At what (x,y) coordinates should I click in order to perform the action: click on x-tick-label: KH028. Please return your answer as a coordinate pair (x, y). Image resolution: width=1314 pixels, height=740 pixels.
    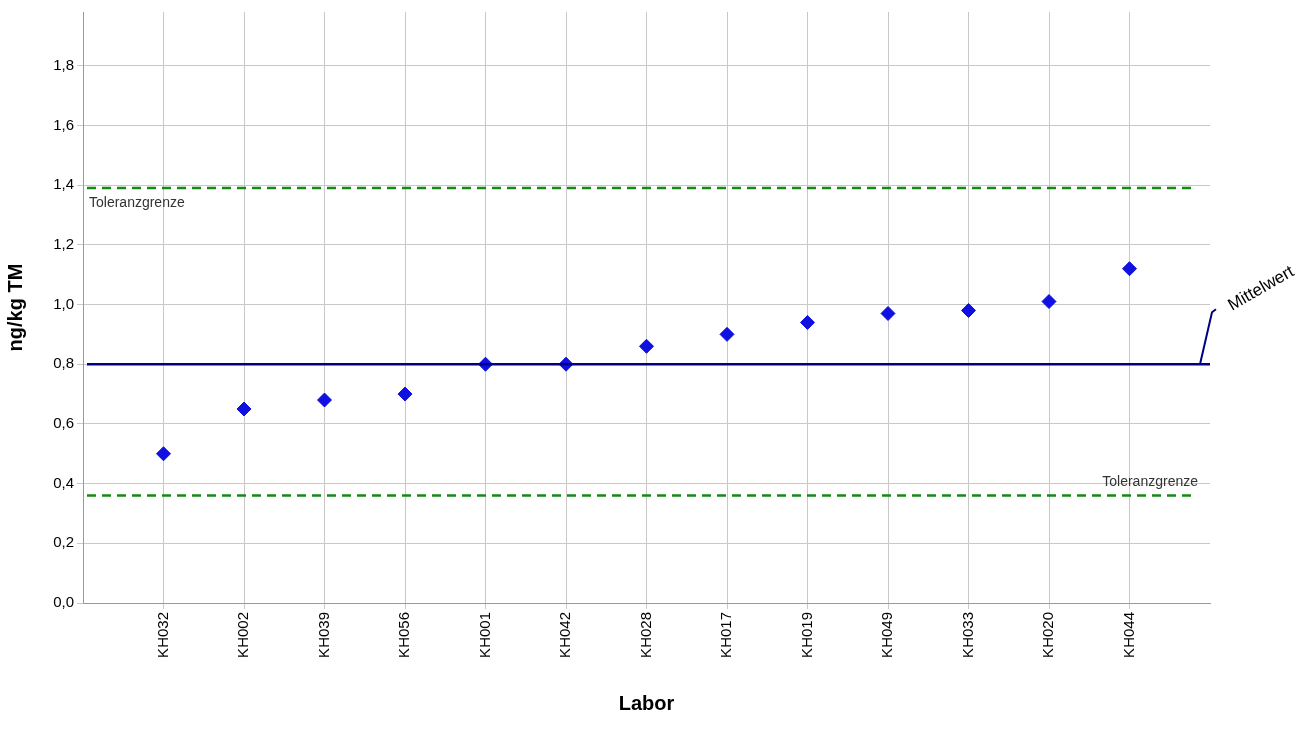
    Looking at the image, I should click on (645, 635).